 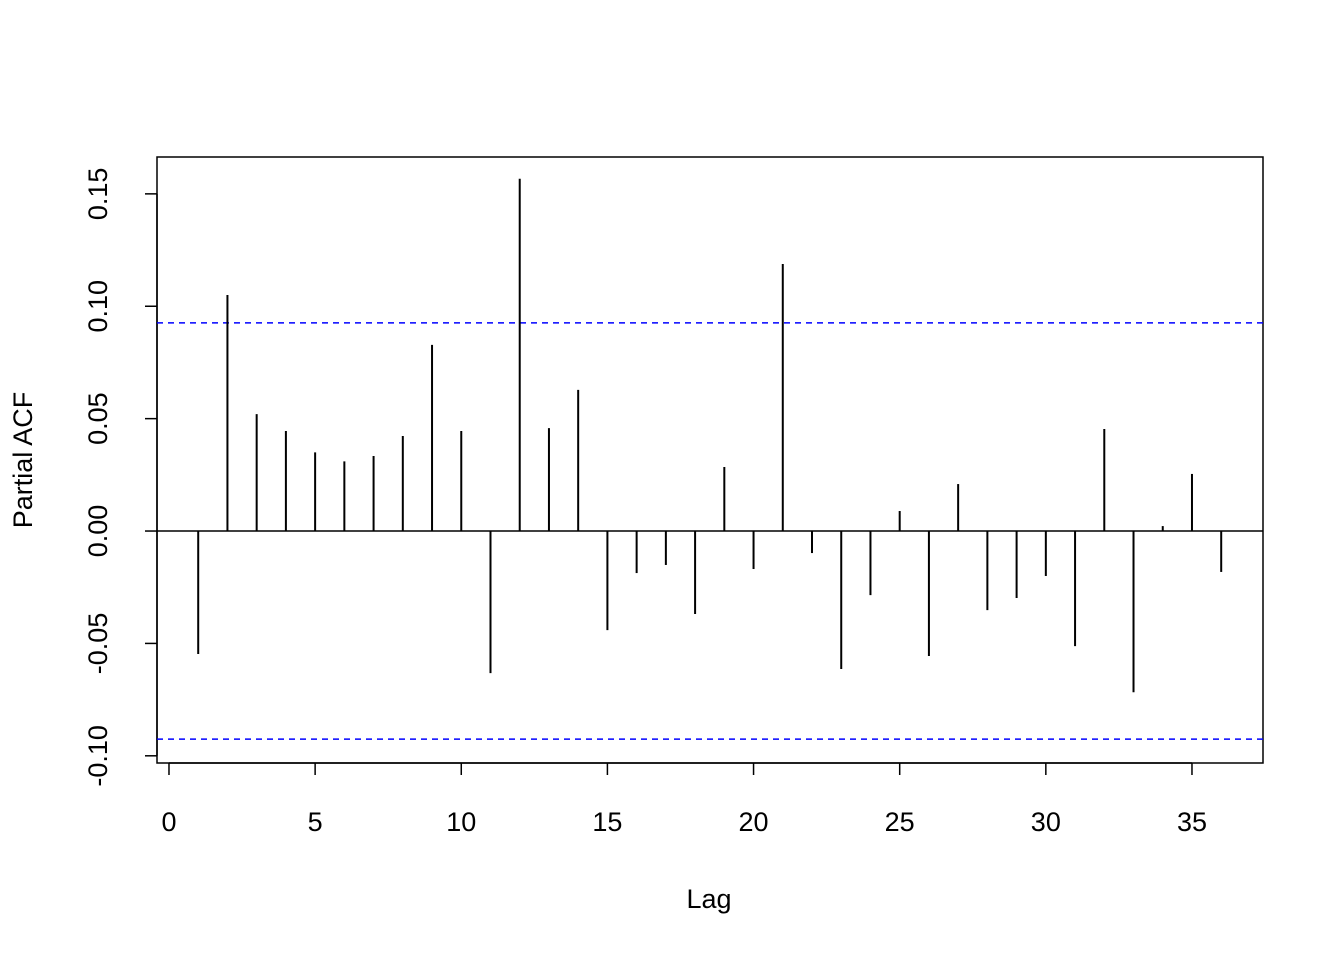 I want to click on x-tick-label: 15, so click(x=607, y=822).